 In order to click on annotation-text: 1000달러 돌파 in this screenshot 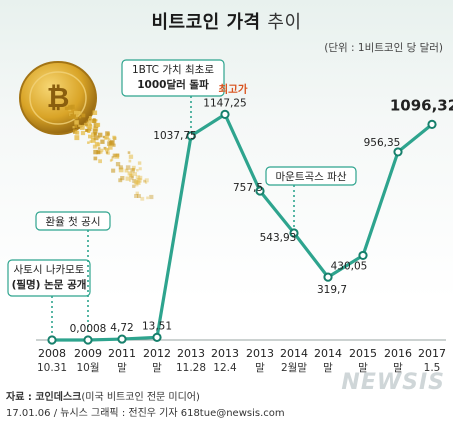, I will do `click(173, 84)`.